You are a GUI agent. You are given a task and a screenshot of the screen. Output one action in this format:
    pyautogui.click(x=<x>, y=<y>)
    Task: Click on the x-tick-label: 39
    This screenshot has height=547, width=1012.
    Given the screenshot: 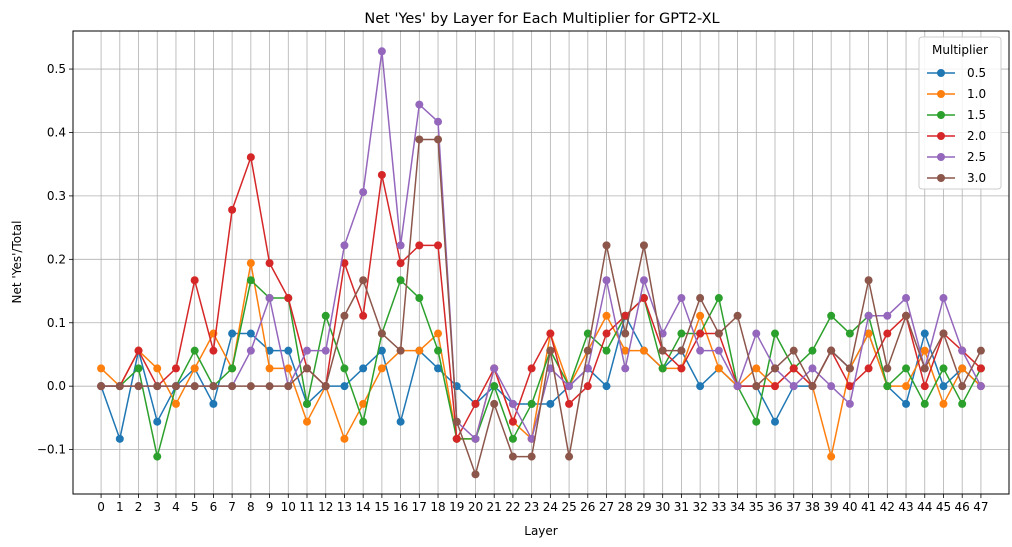 What is the action you would take?
    pyautogui.click(x=831, y=507)
    